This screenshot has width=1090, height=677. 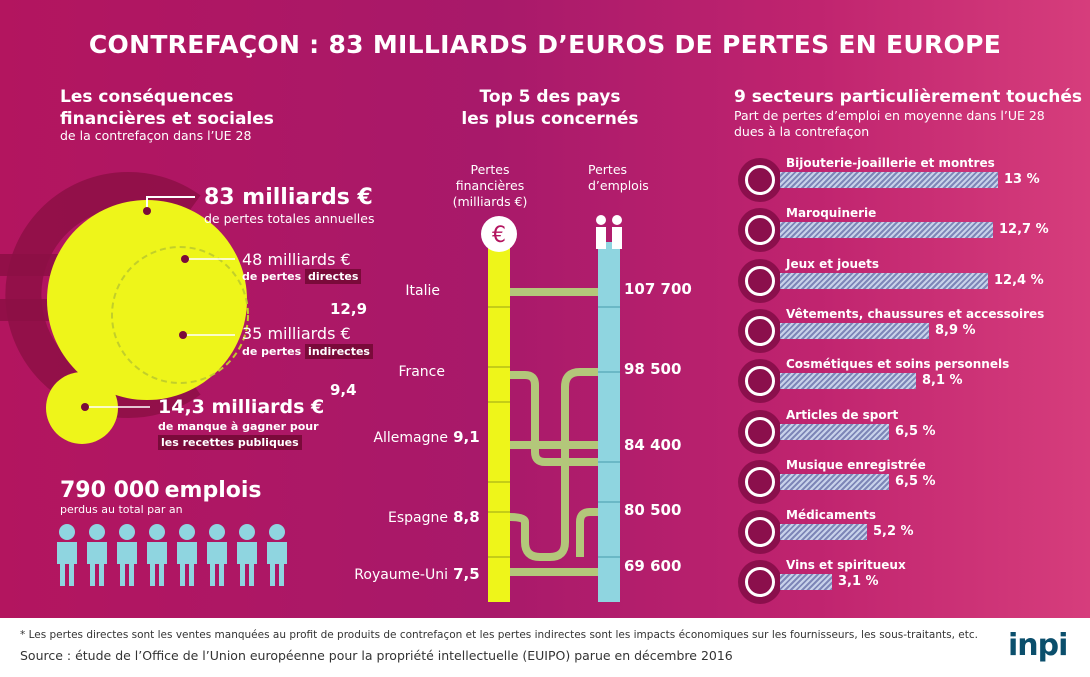 What do you see at coordinates (385, 300) in the screenshot?
I see `country-row-0: Italie 12,9` at bounding box center [385, 300].